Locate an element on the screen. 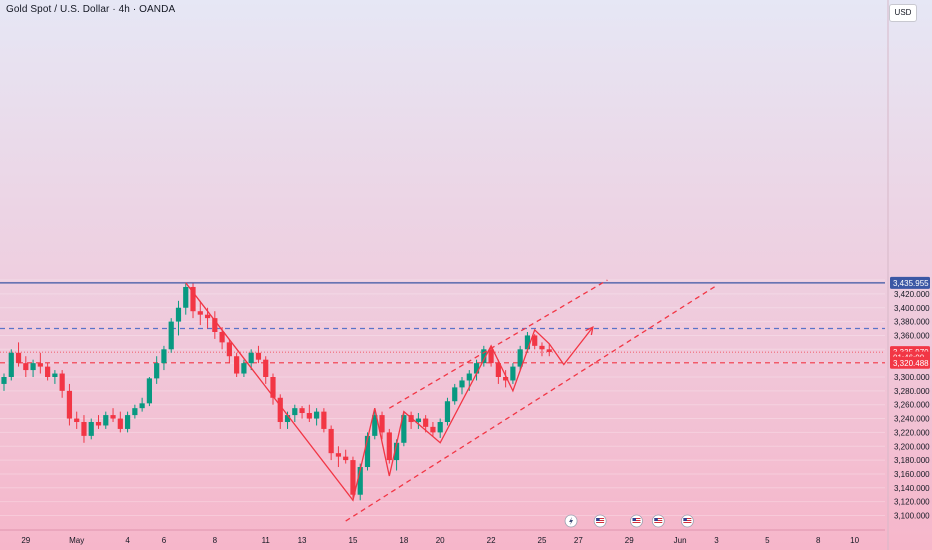 This screenshot has width=932, height=550. price-tick-label: 3,380.000 is located at coordinates (912, 322).